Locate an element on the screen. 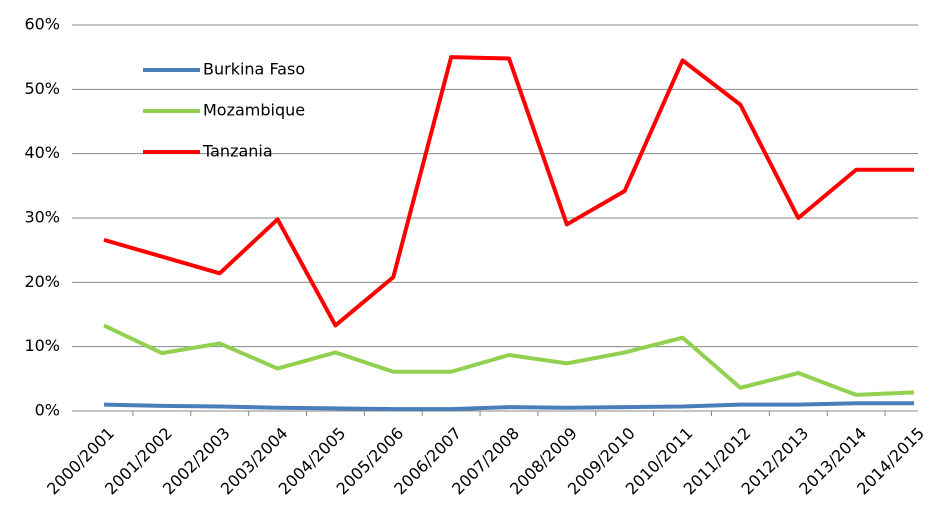  y-tick-label: 10% is located at coordinates (42, 345).